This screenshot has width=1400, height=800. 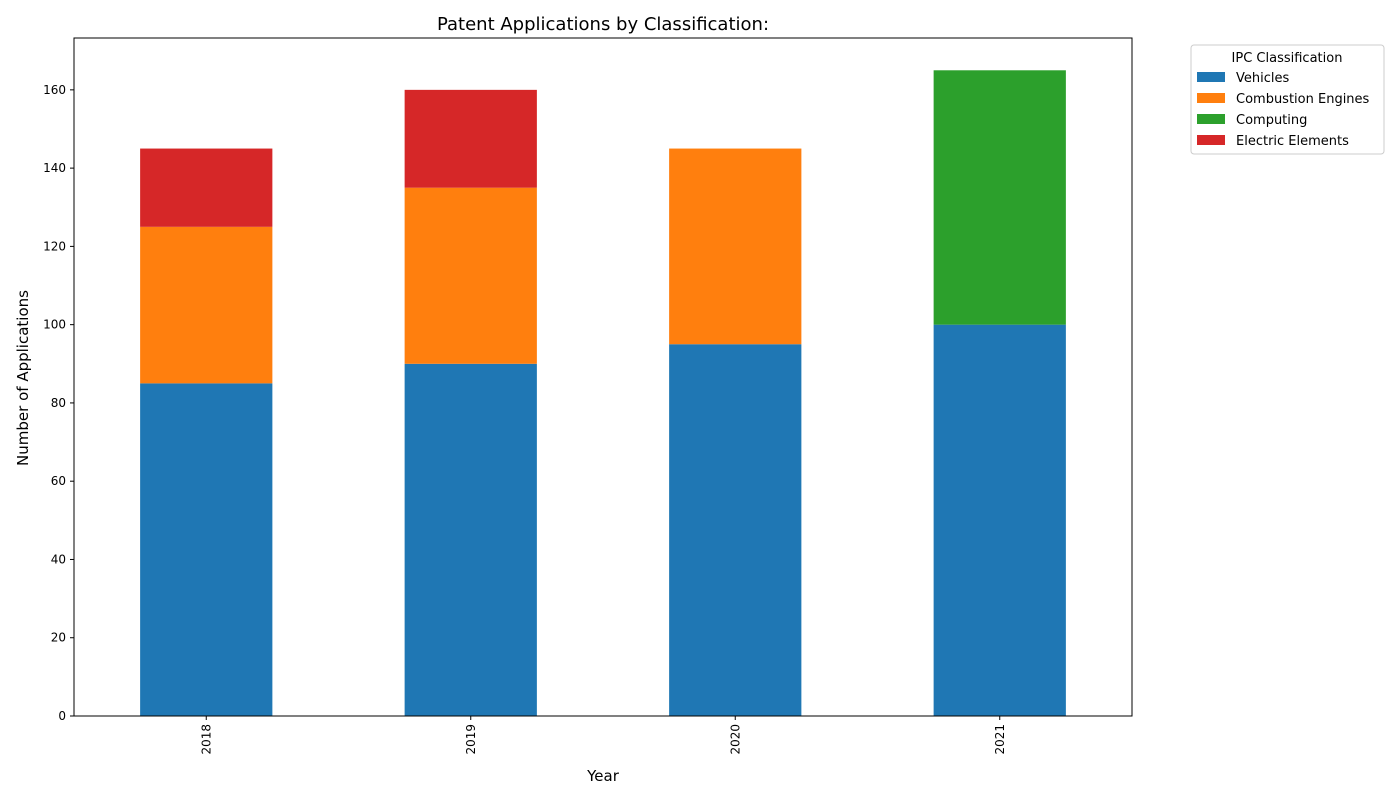 I want to click on legend-label: Computing, so click(x=1271, y=120).